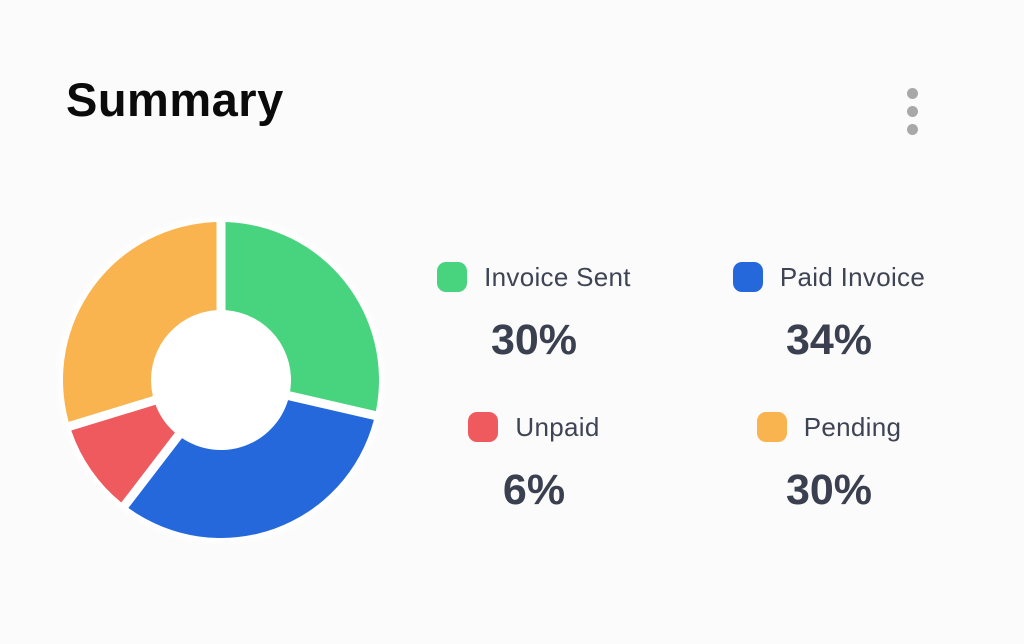 The image size is (1024, 644). What do you see at coordinates (829, 340) in the screenshot?
I see `legend-percent: 34%` at bounding box center [829, 340].